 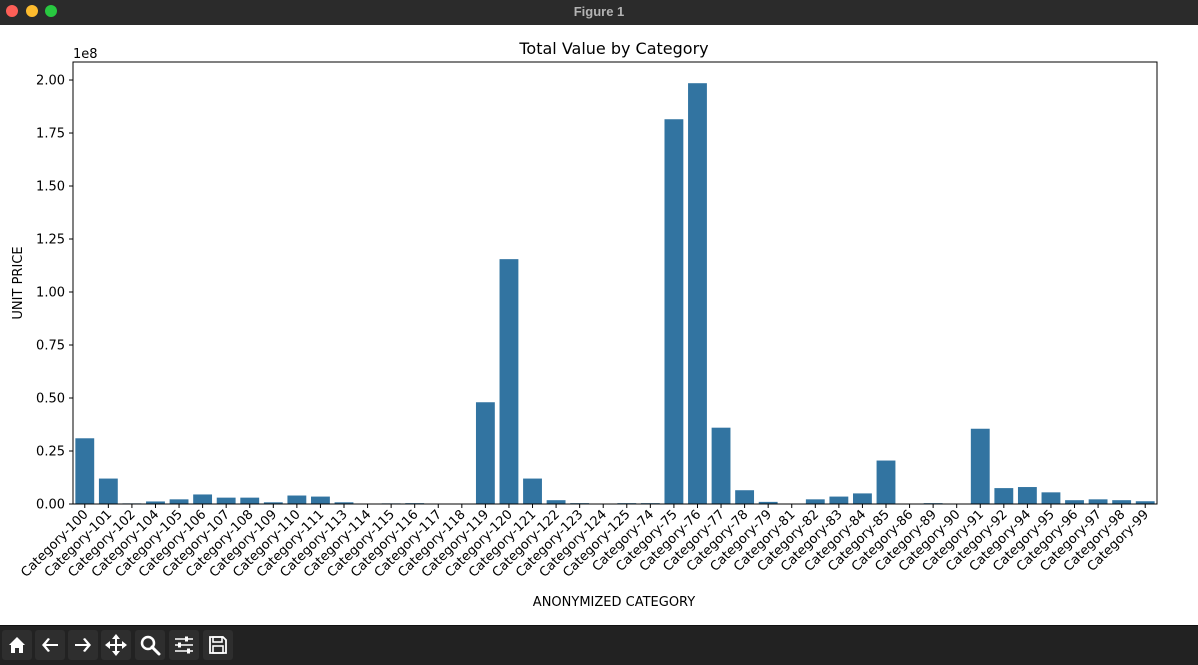 I want to click on pan-button, so click(x=116, y=645).